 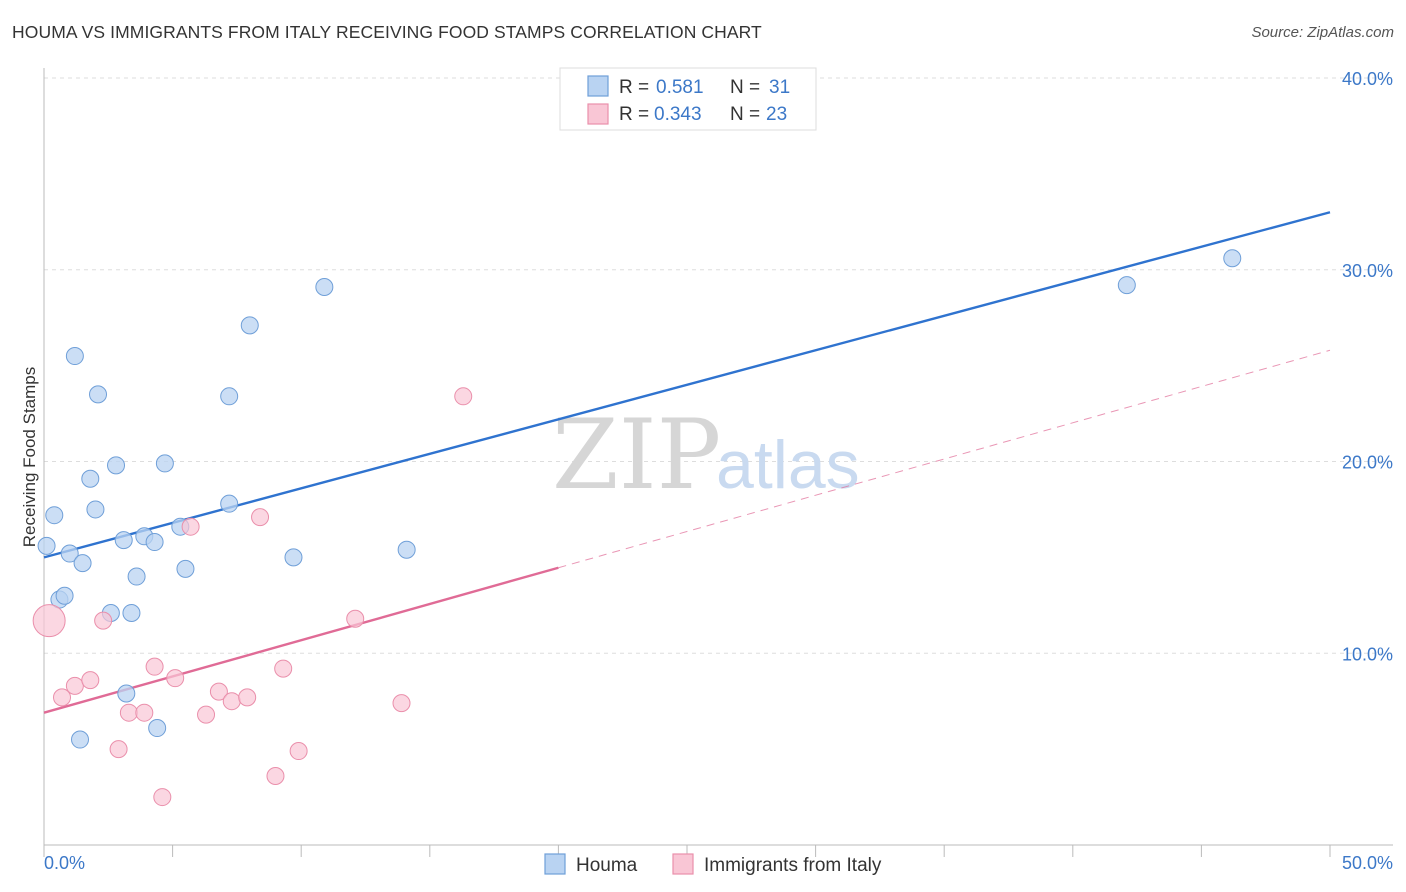 I want to click on legend-r-value-italy: 0.343, so click(x=678, y=114).